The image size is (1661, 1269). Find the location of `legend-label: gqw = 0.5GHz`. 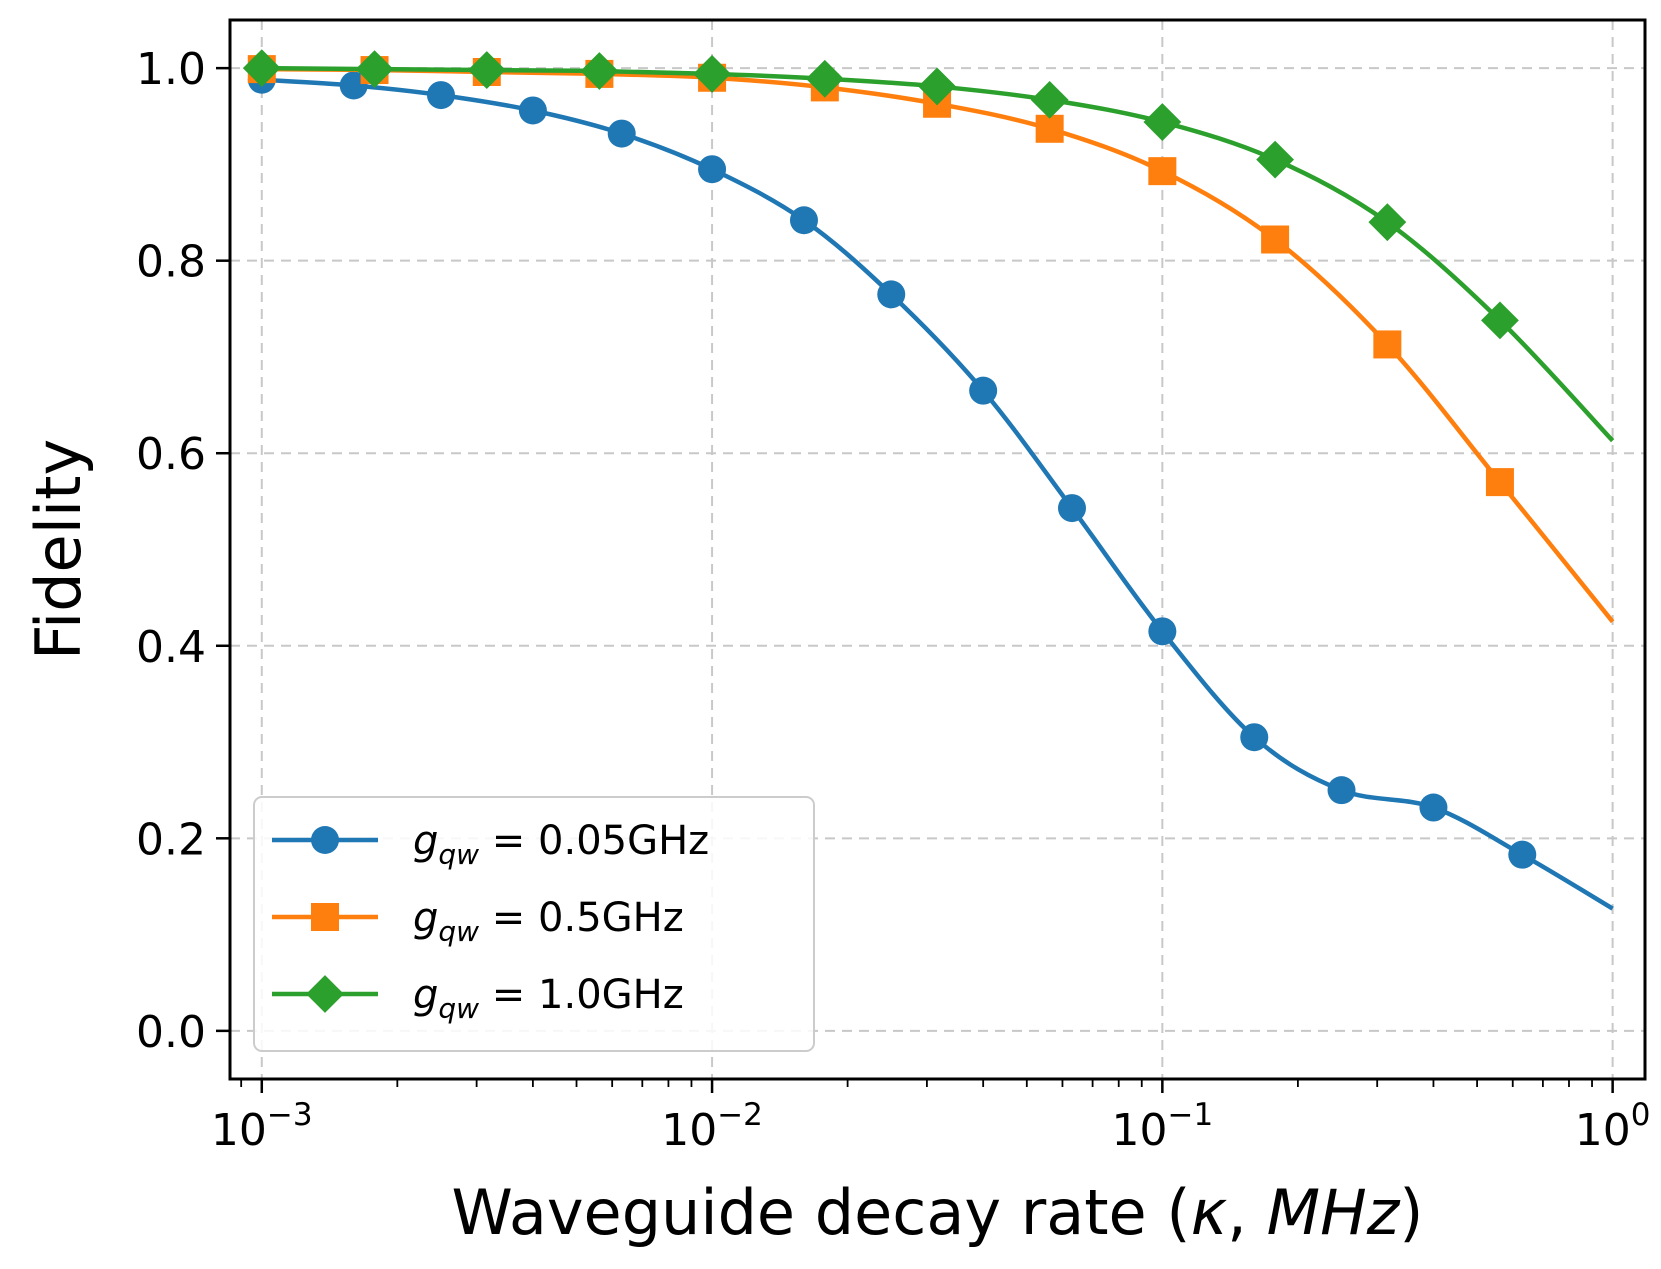

legend-label: gqw = 0.5GHz is located at coordinates (548, 921).